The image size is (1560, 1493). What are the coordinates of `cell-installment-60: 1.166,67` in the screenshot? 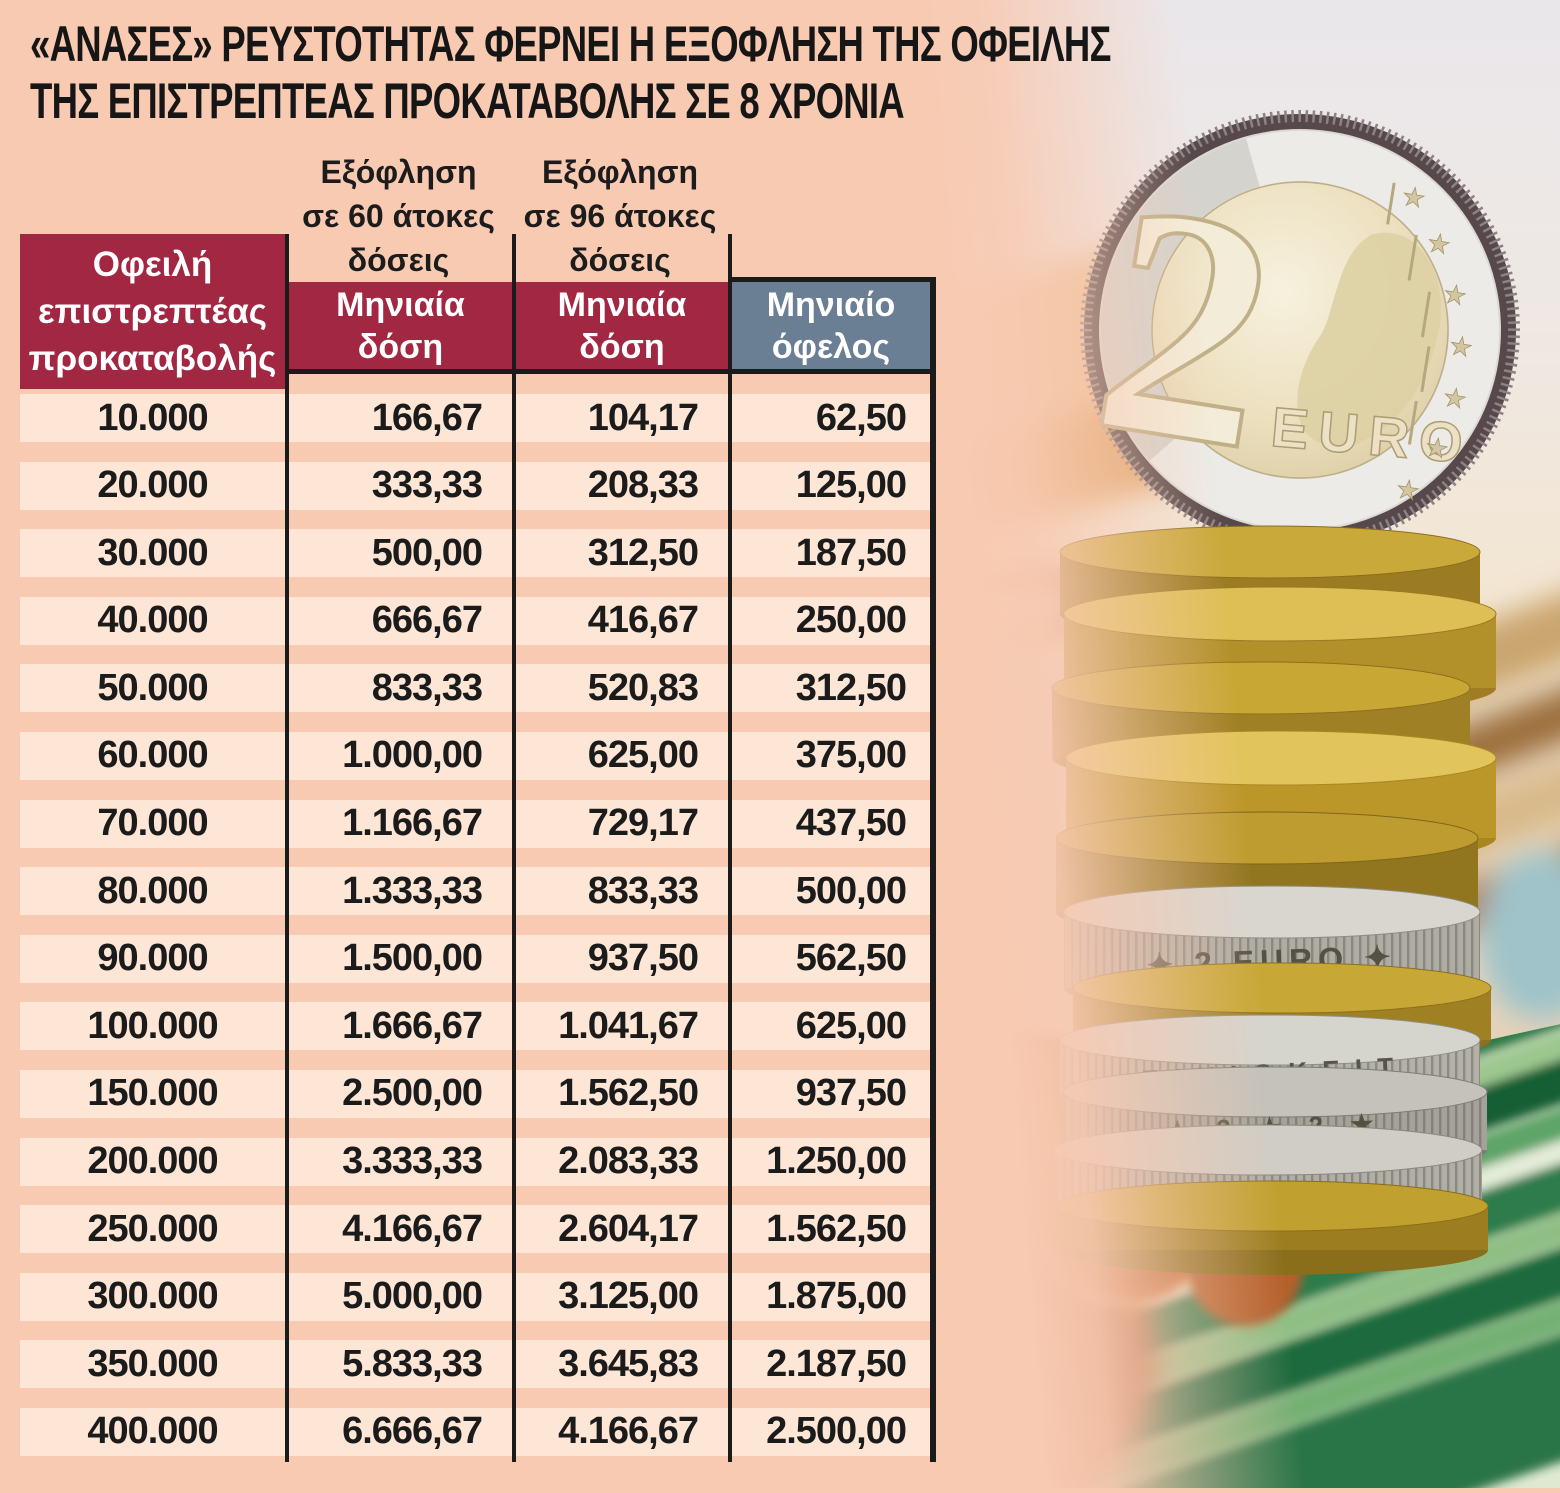 It's located at (412, 823).